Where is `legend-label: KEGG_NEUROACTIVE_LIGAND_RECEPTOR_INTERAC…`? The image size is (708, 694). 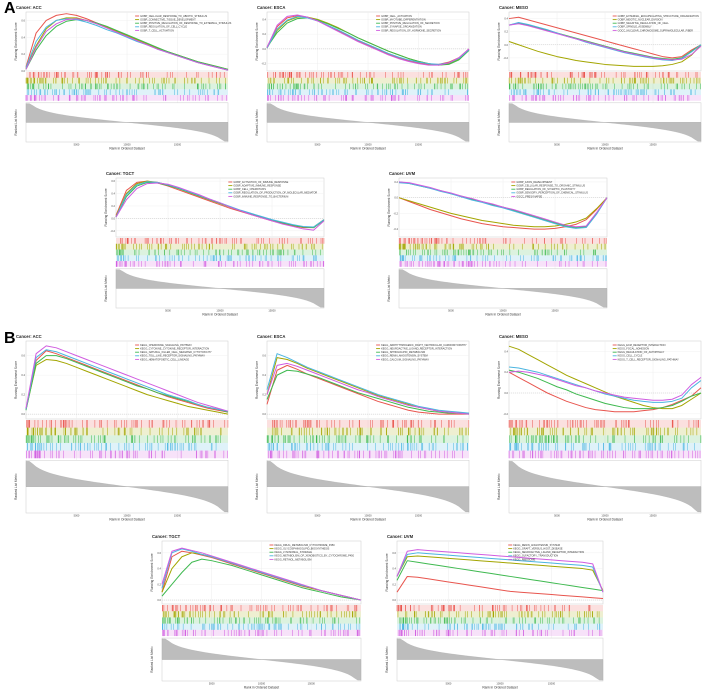 legend-label: KEGG_NEUROACTIVE_LIGAND_RECEPTOR_INTERAC… is located at coordinates (416, 349).